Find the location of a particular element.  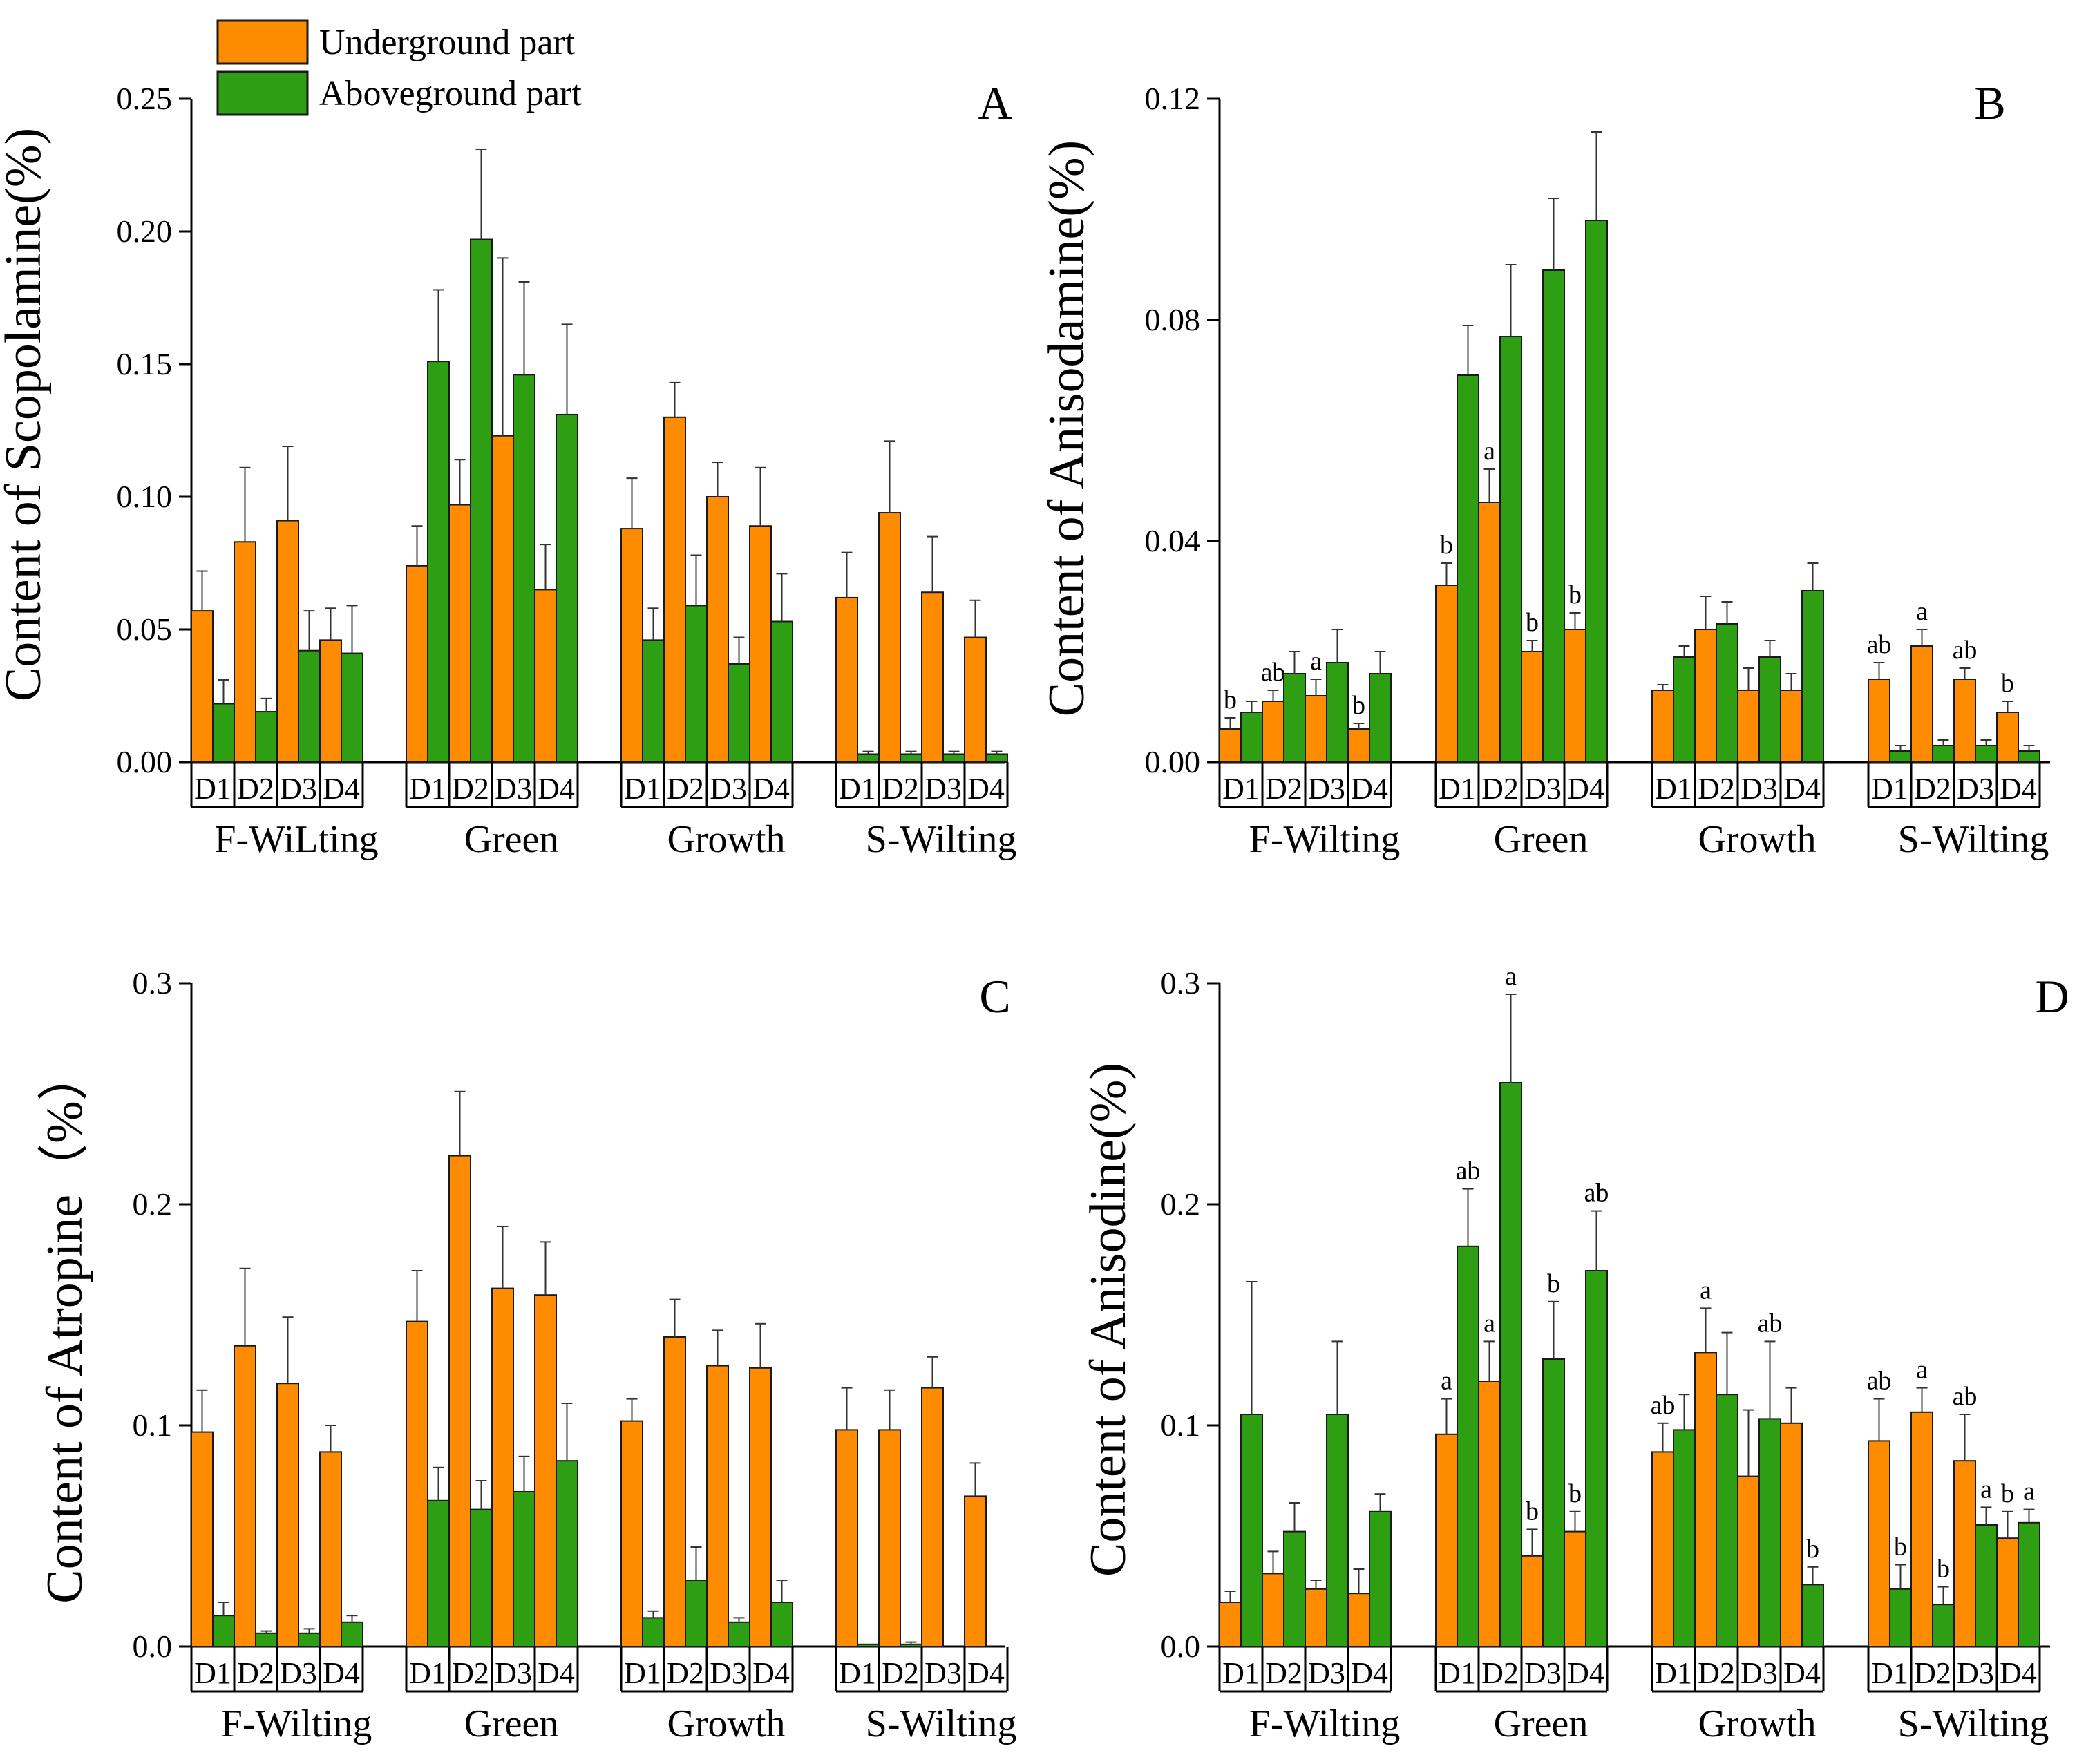

y-tick-label: 0.0 is located at coordinates (1181, 1647).